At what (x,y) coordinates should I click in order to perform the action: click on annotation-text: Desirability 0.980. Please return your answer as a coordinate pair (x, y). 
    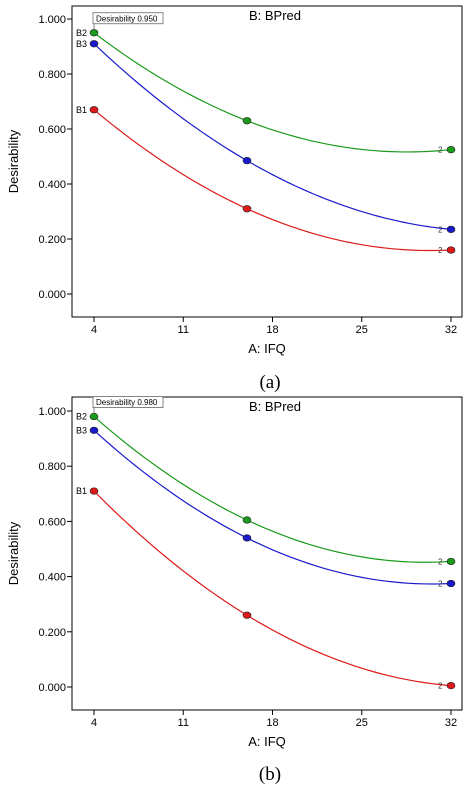
    Looking at the image, I should click on (127, 402).